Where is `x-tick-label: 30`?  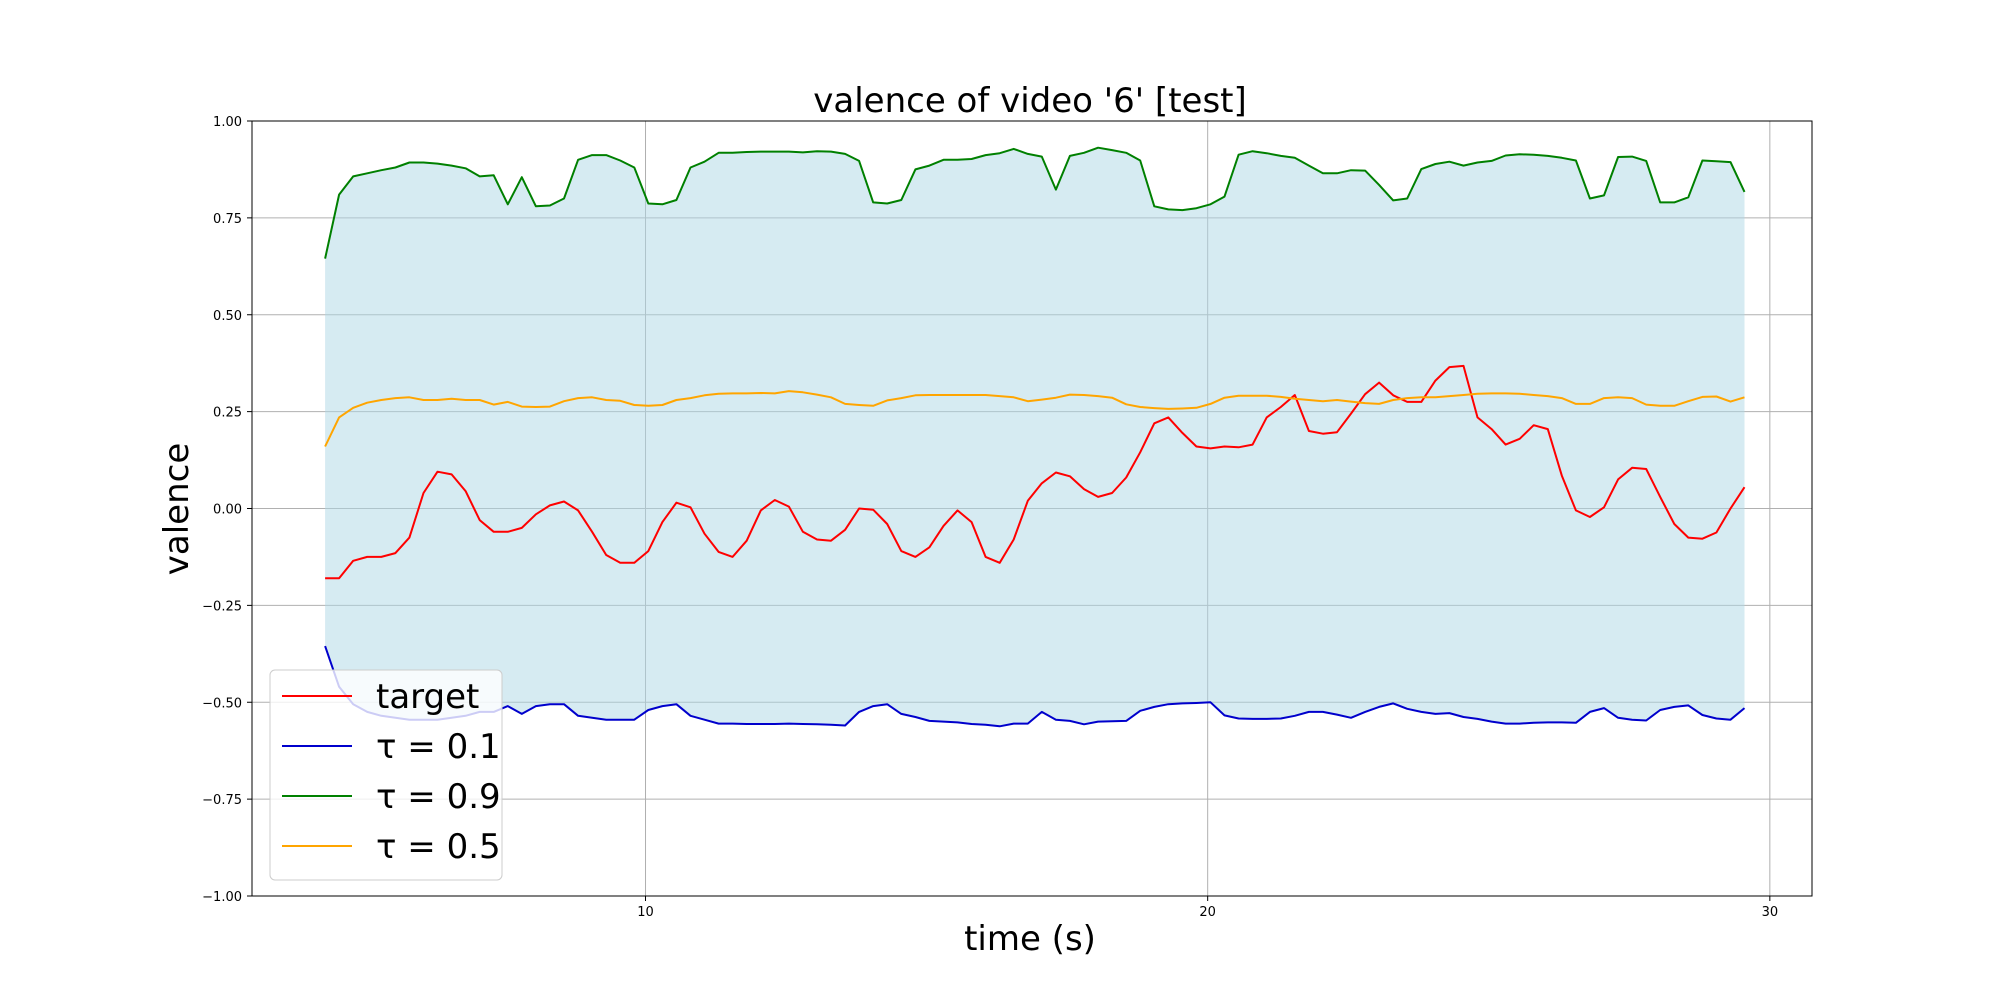
x-tick-label: 30 is located at coordinates (1770, 912).